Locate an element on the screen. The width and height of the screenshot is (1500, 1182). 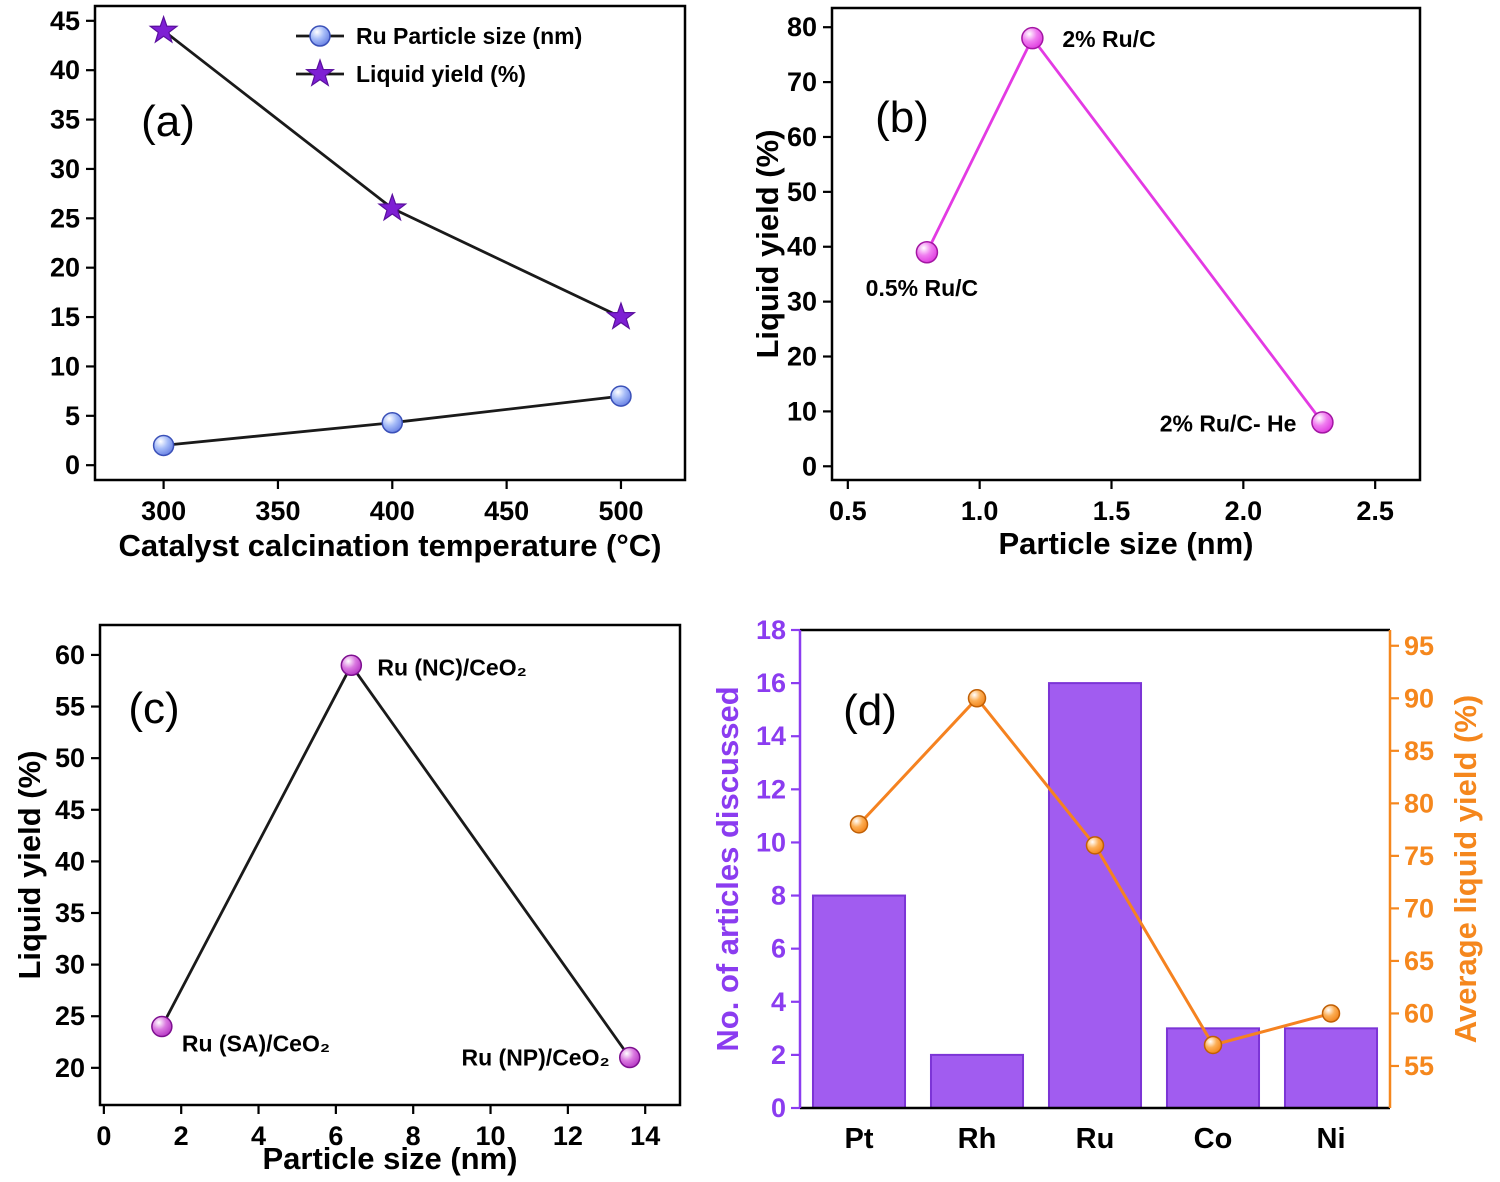
x-tick-label: 0.5 is located at coordinates (848, 511).